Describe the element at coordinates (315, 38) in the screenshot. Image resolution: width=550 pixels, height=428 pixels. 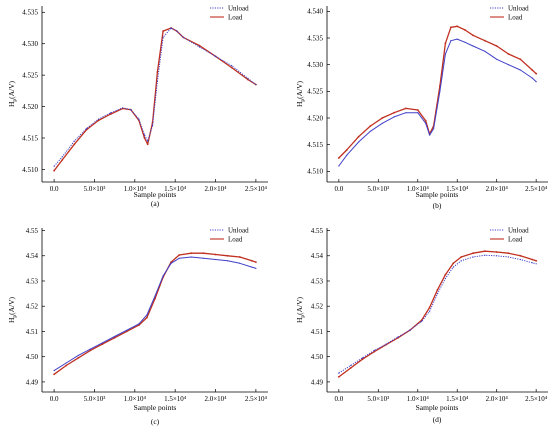
I see `y-tick-label: 4.535` at that location.